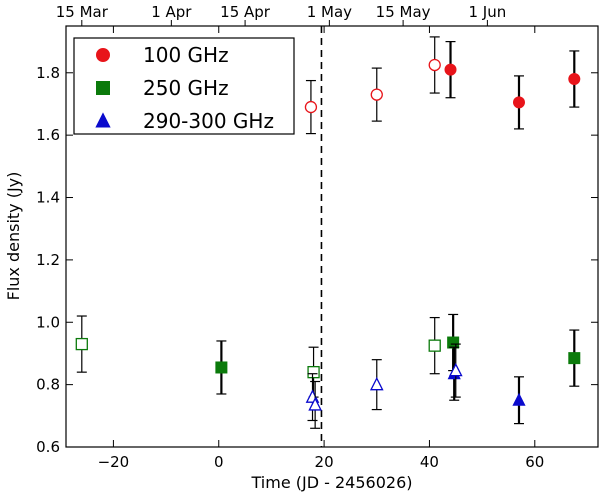  Describe the element at coordinates (403, 12) in the screenshot. I see `top-date-label: 15 May` at that location.